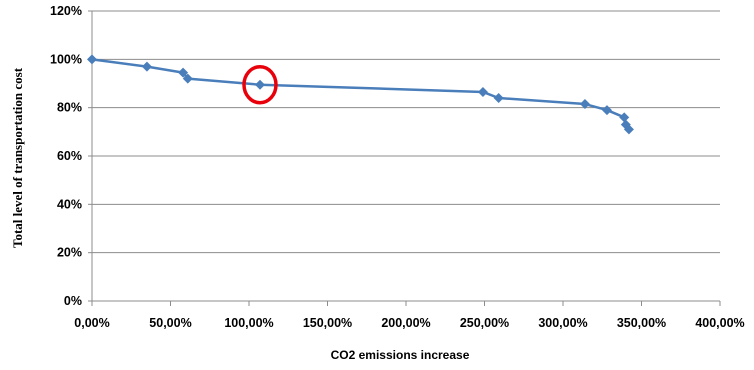 This screenshot has height=370, width=754. What do you see at coordinates (170, 323) in the screenshot?
I see `x-tick-label: 50,00%` at bounding box center [170, 323].